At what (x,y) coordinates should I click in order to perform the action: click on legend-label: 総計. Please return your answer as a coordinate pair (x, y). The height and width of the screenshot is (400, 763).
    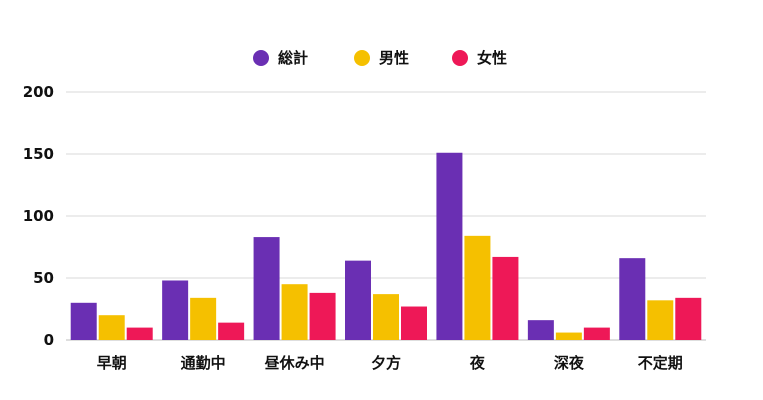
    Looking at the image, I should click on (293, 58).